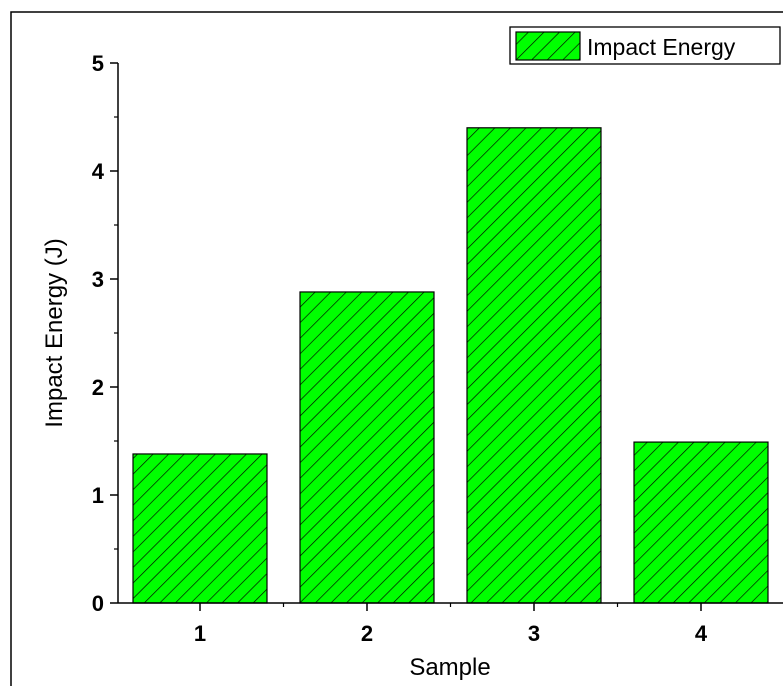 This screenshot has height=686, width=783. Describe the element at coordinates (661, 47) in the screenshot. I see `legend-label: Impact Energy` at that location.